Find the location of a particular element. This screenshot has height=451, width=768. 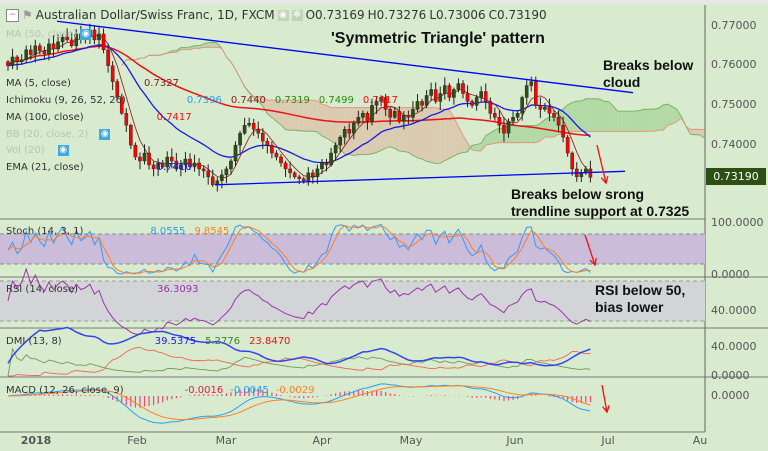

time-tick: Feb is located at coordinates (137, 440).